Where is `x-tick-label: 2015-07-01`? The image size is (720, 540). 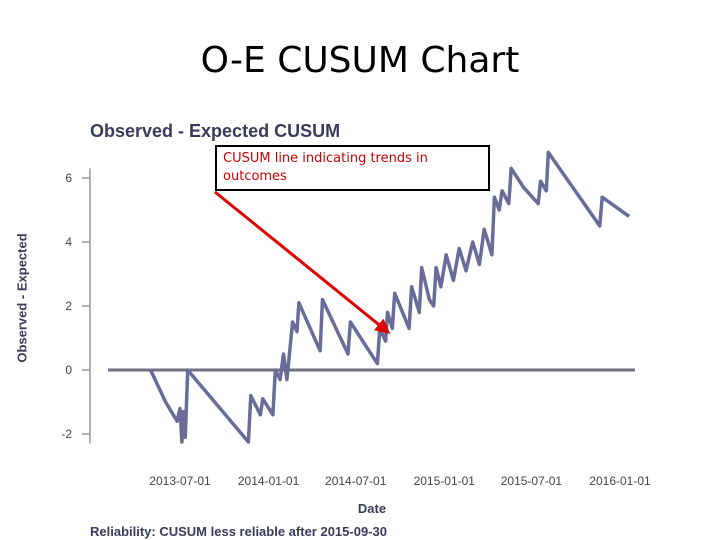 x-tick-label: 2015-07-01 is located at coordinates (532, 481).